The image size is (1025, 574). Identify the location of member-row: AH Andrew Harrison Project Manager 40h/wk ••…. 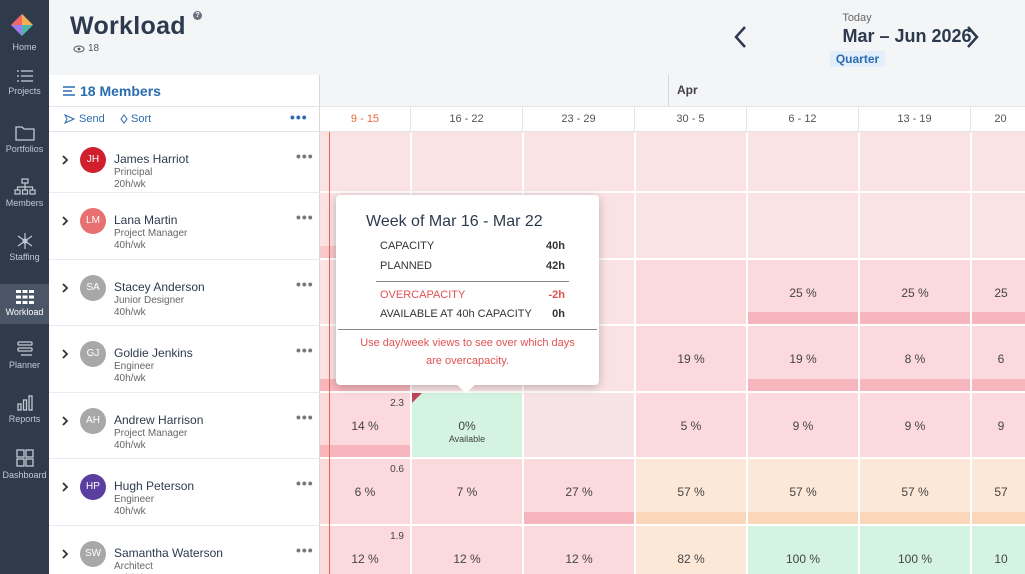
(184, 426).